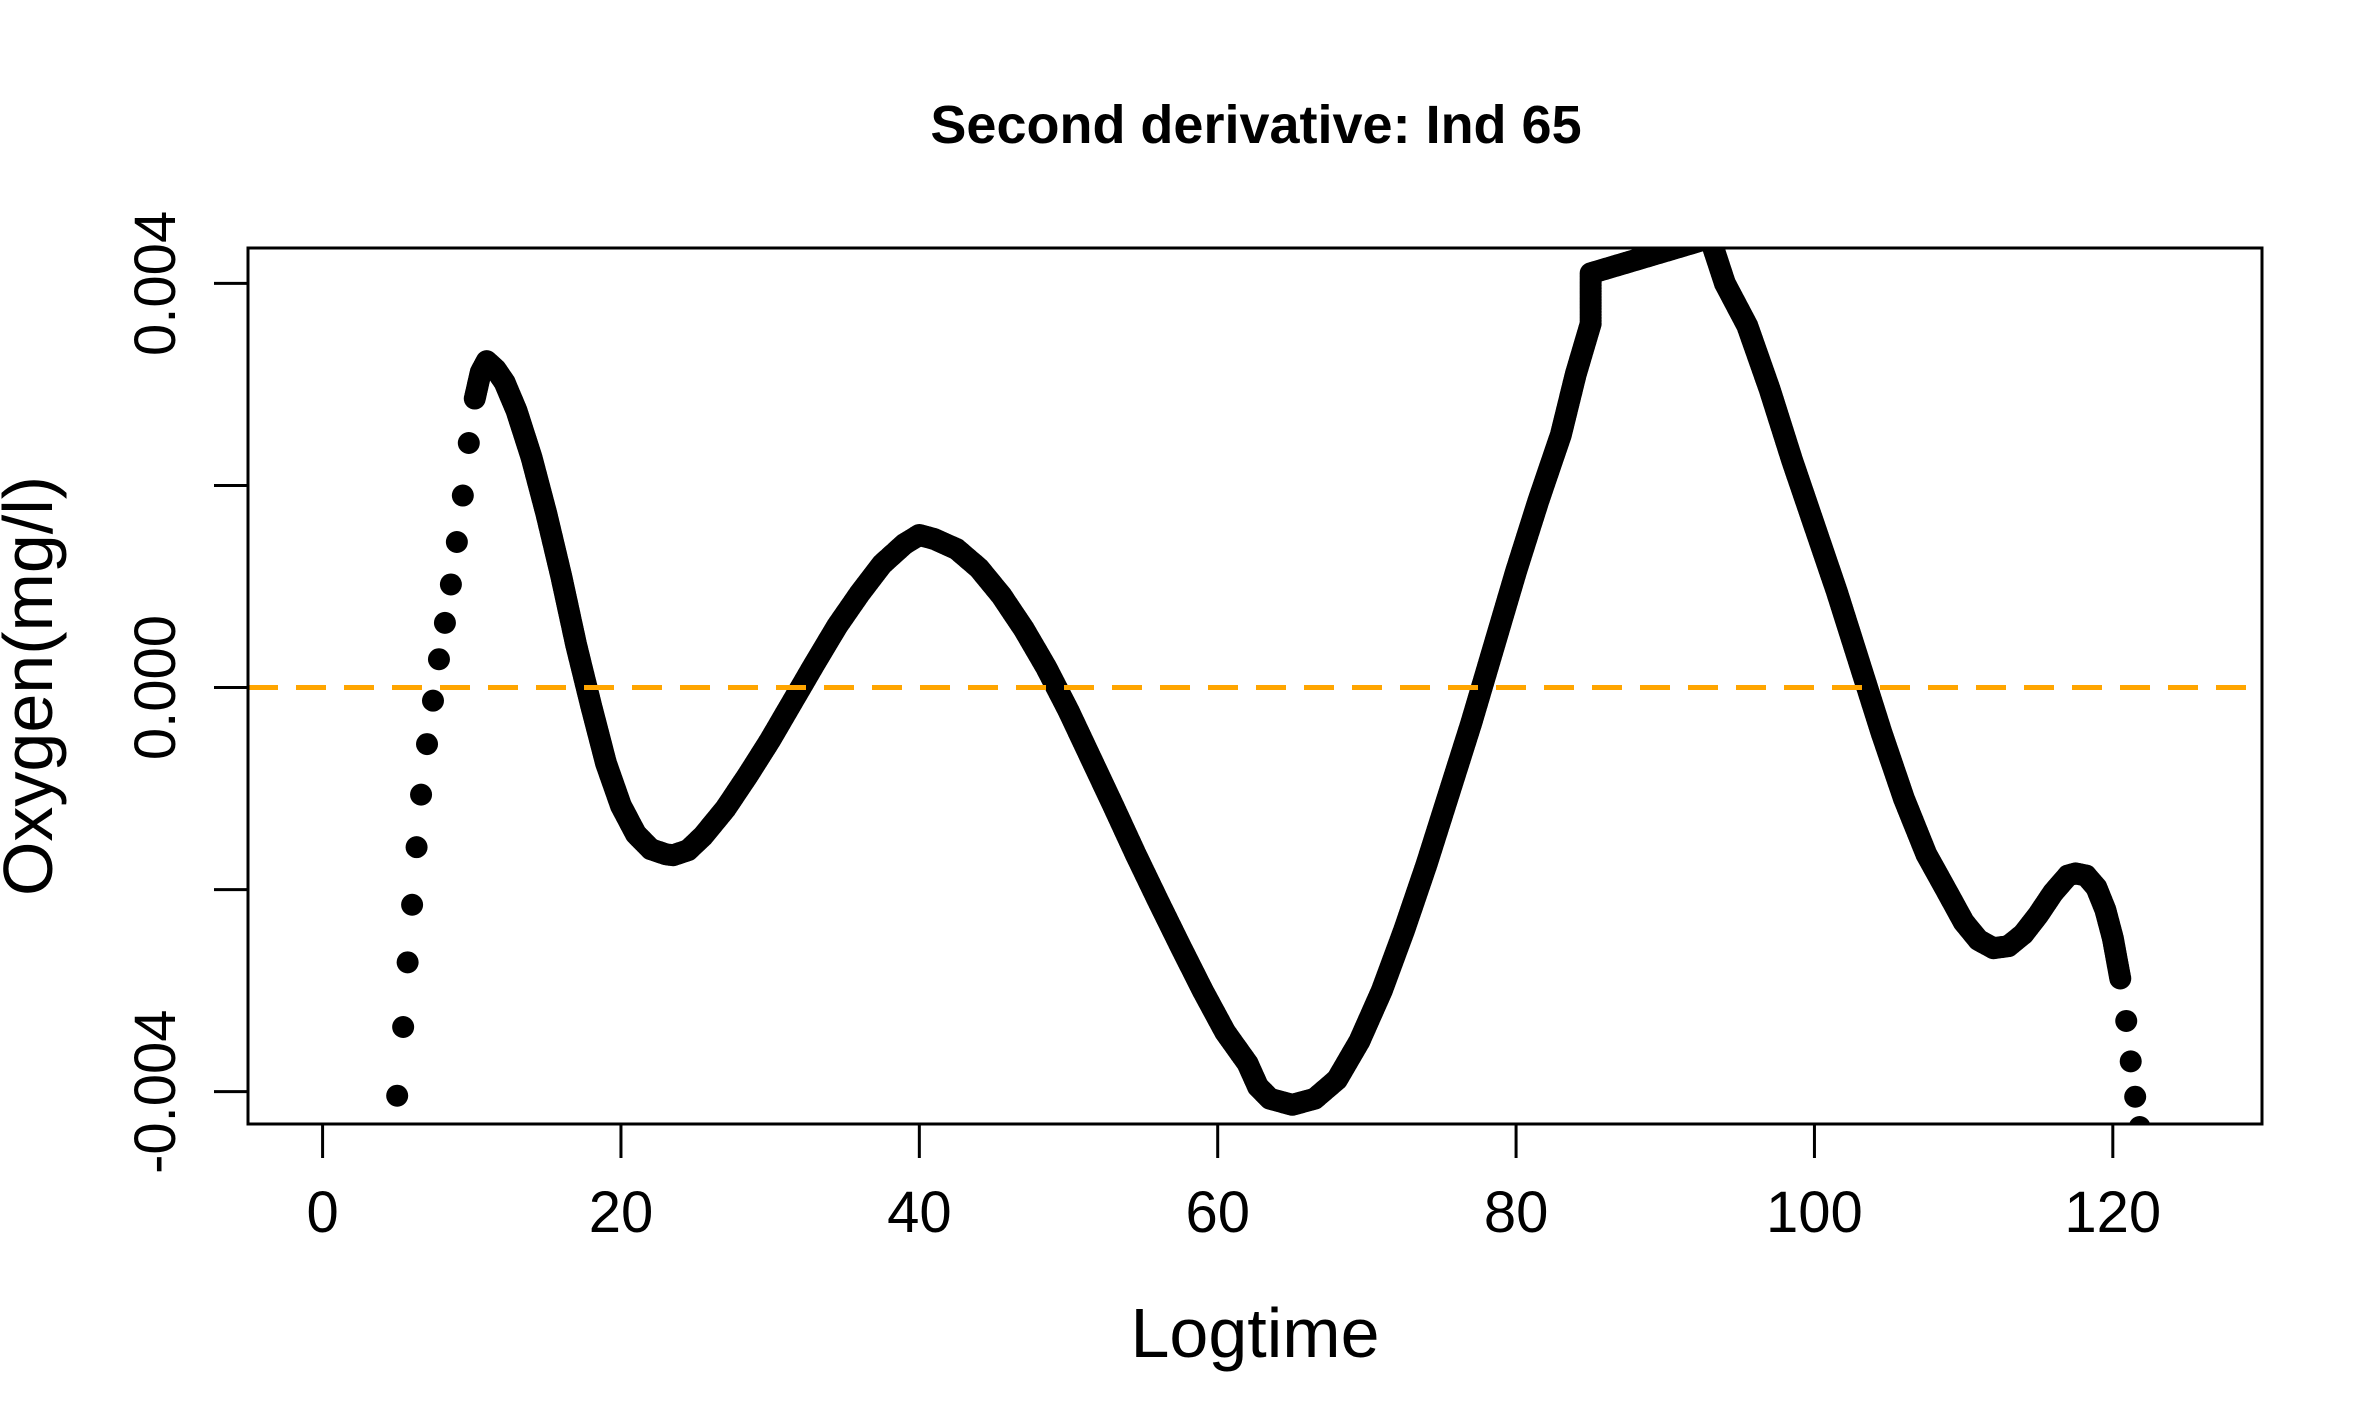 The height and width of the screenshot is (1417, 2362). I want to click on x-axis-label: Logtime, so click(1254, 1333).